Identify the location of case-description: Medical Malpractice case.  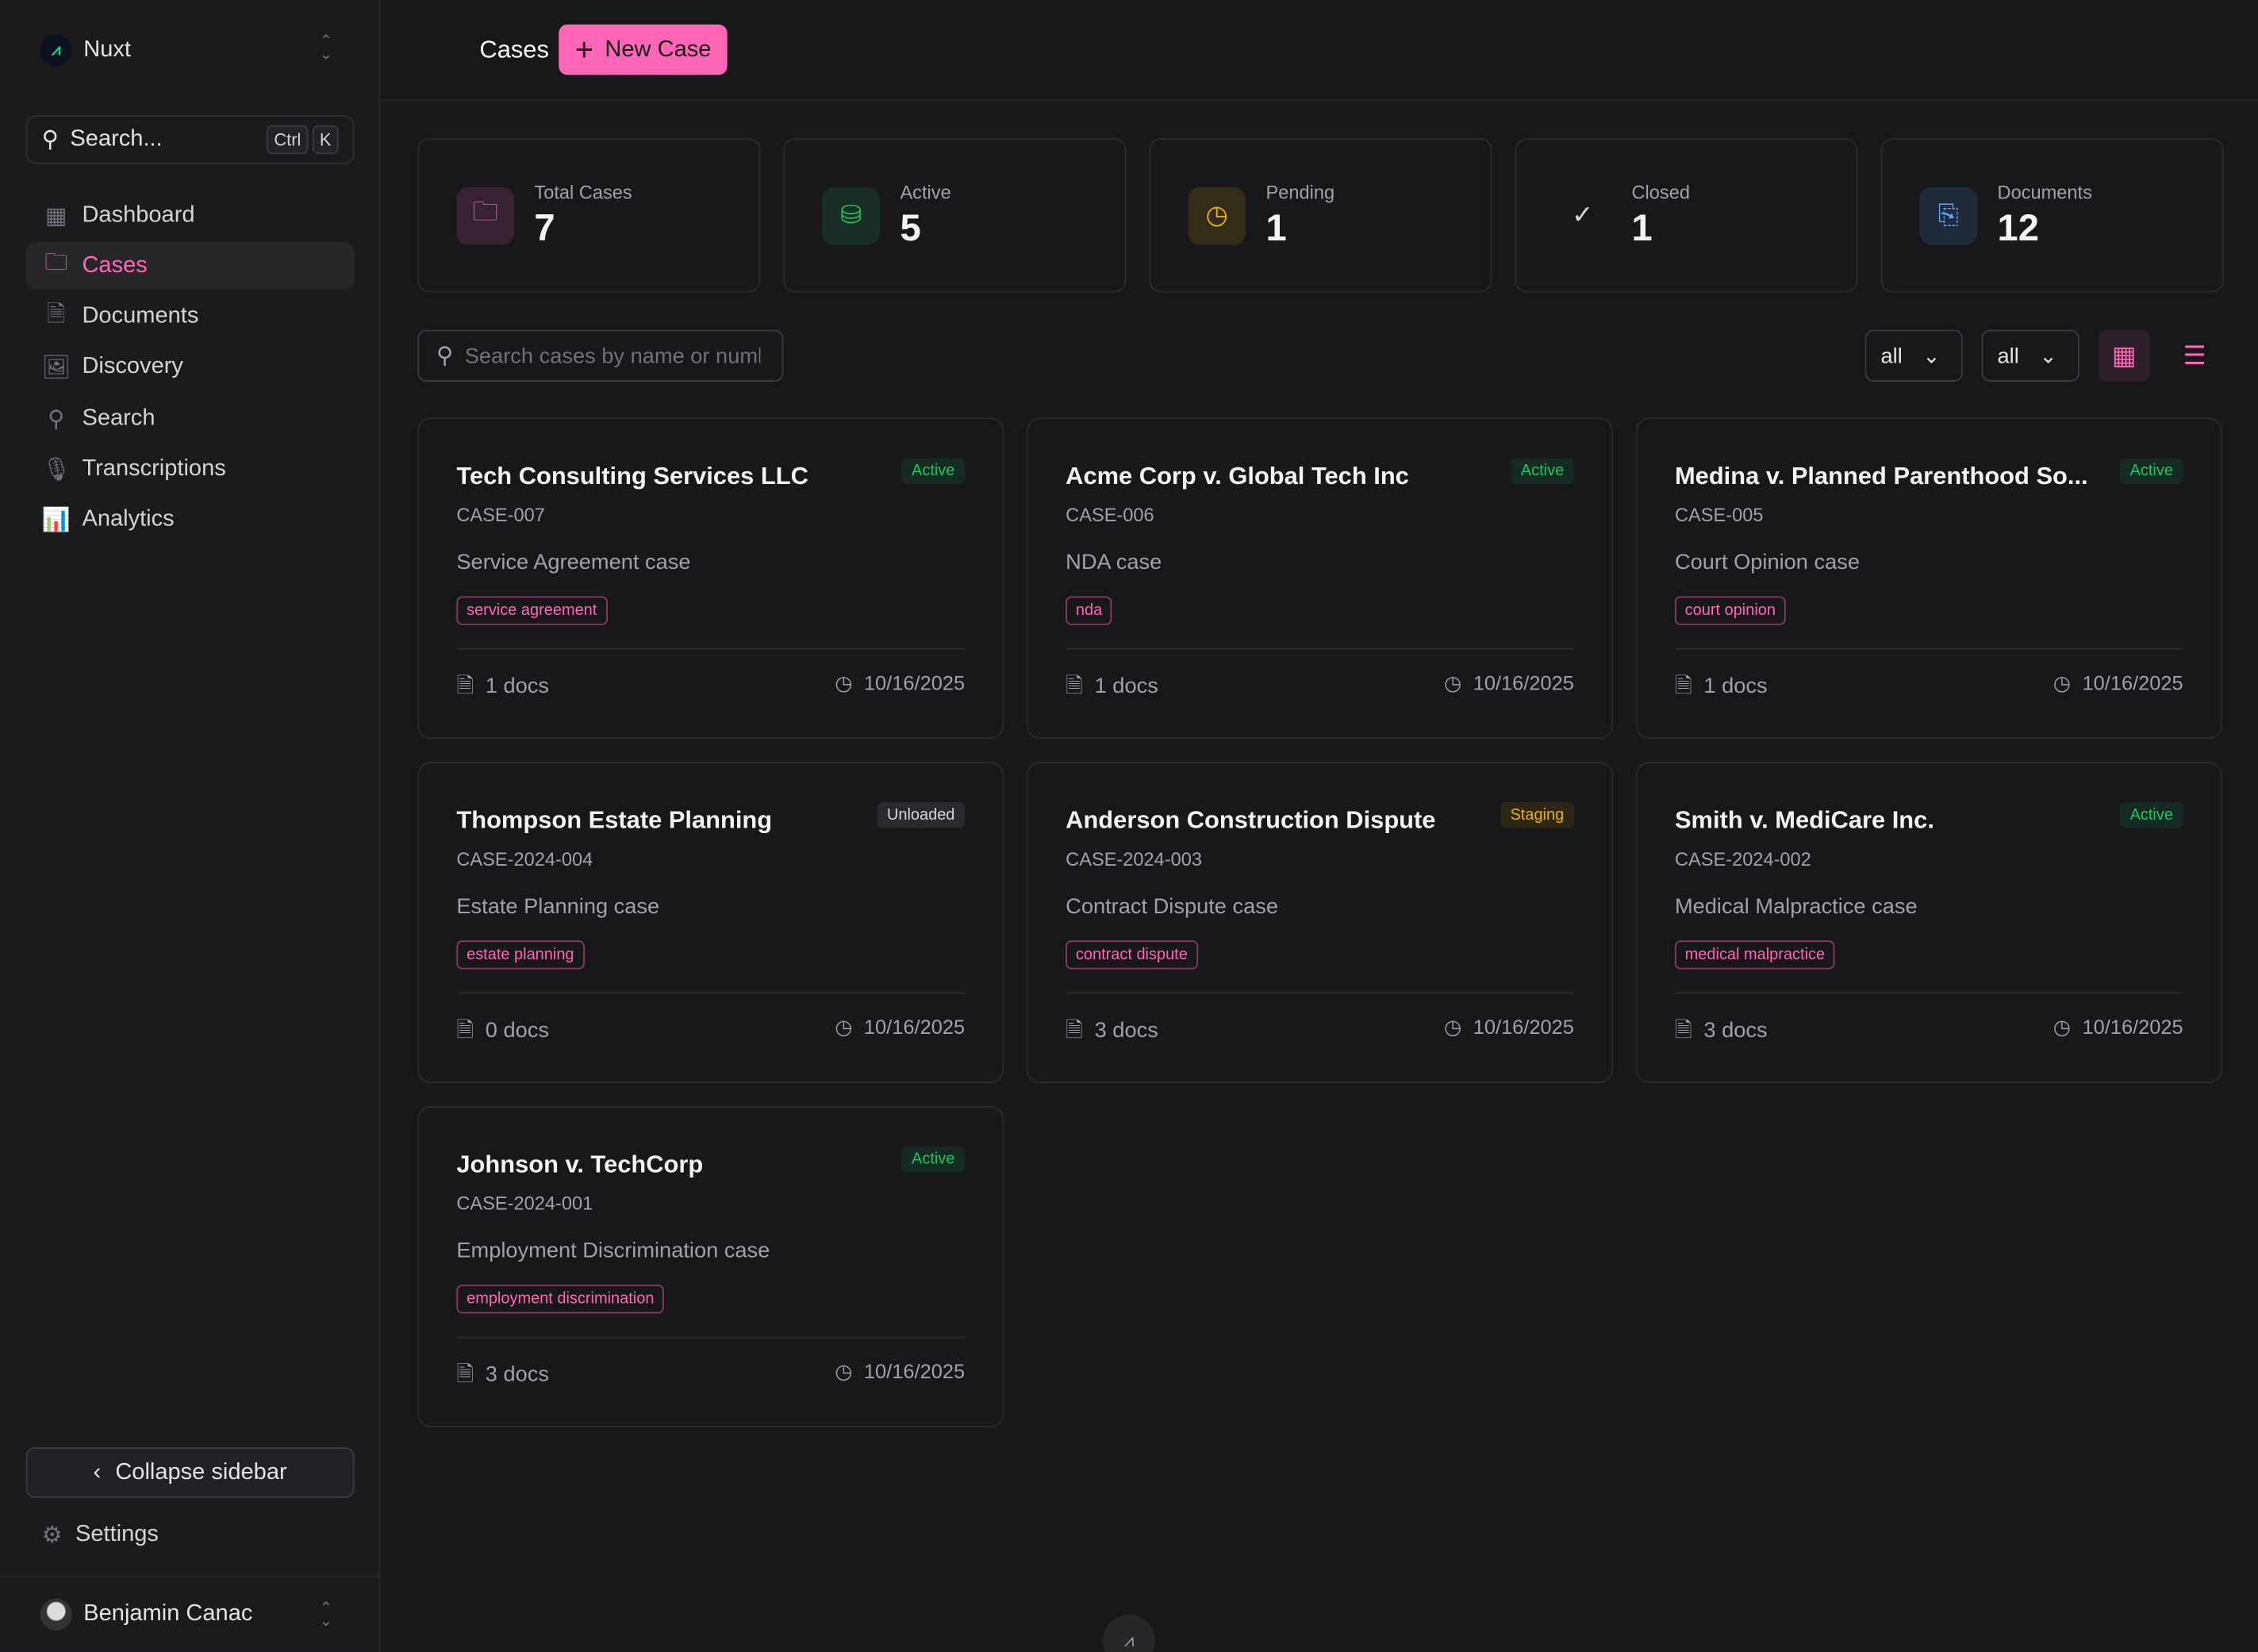
(1796, 907).